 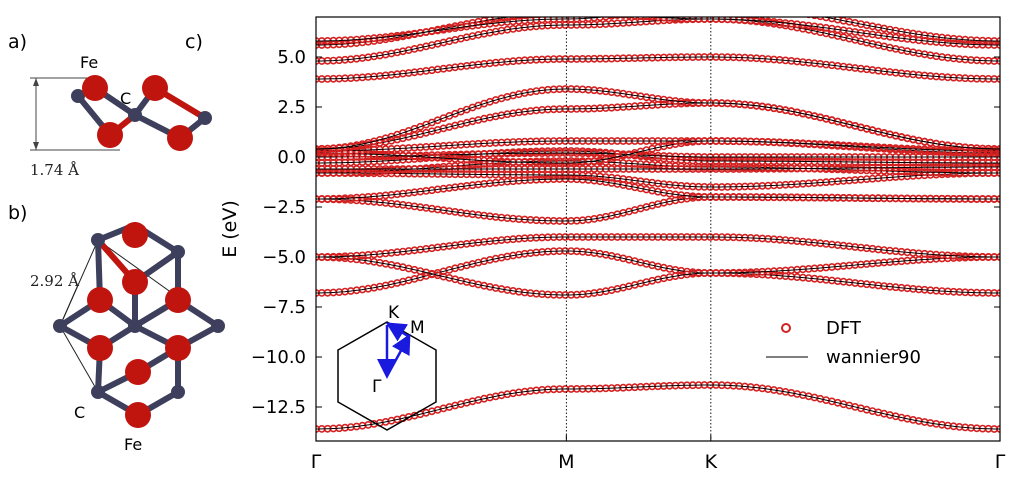 I want to click on y-tick-label: 2.5, so click(x=291, y=107).